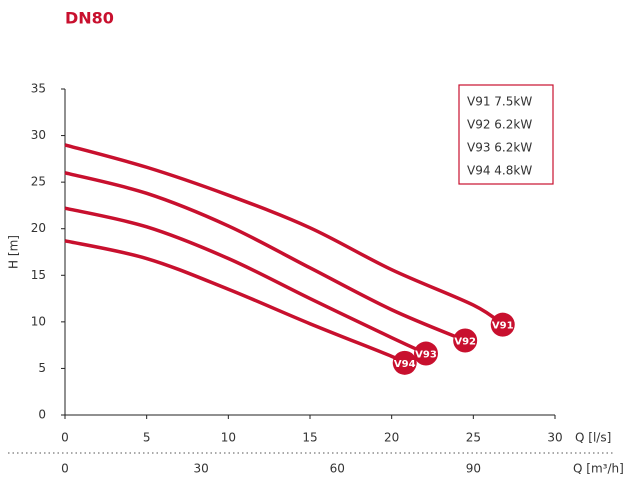  I want to click on x-tick-label: 30, so click(554, 438).